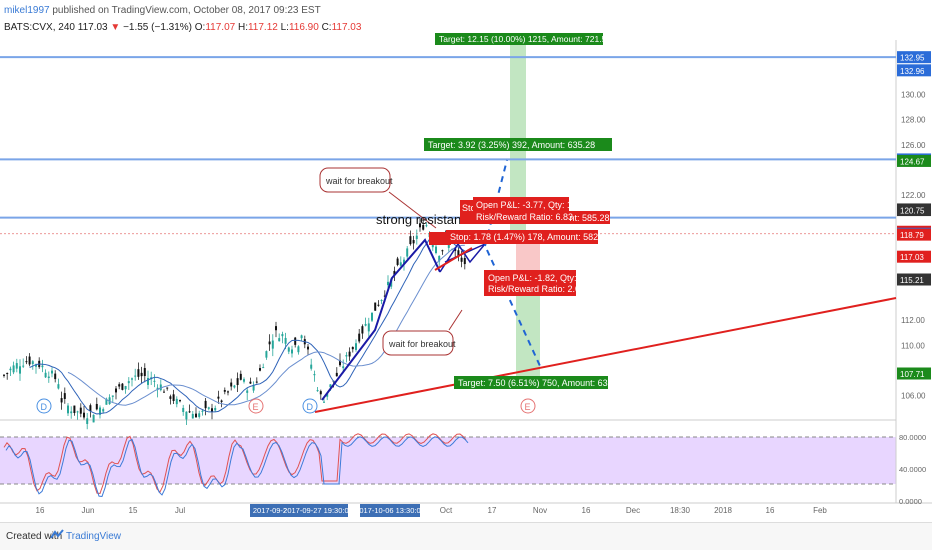 Image resolution: width=932 pixels, height=550 pixels. I want to click on time-axis-label: Jul, so click(180, 510).